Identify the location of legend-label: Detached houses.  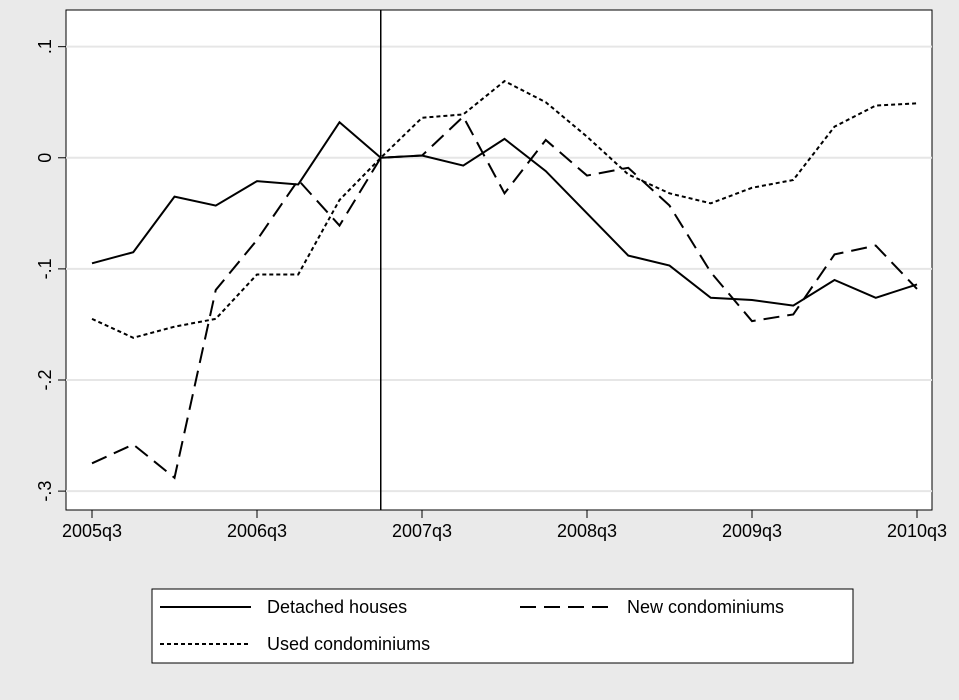
(337, 607).